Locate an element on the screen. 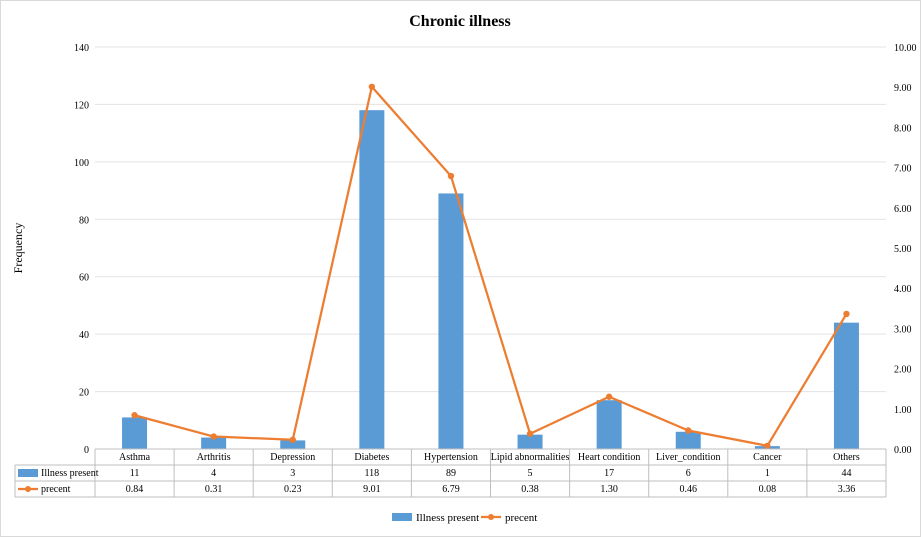 This screenshot has height=537, width=921. y-tick-label: 140 is located at coordinates (81, 48).